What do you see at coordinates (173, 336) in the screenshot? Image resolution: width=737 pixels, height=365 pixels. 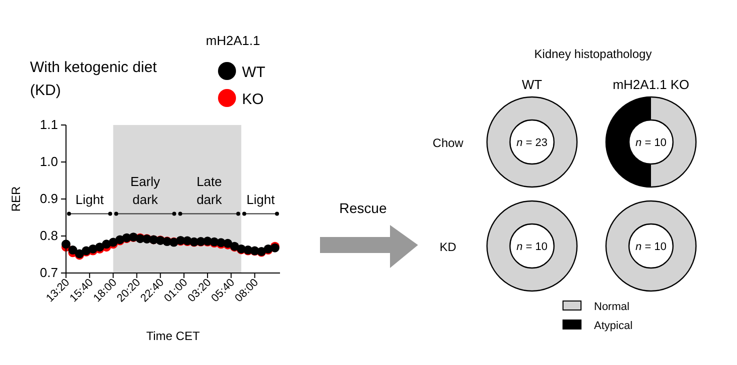 I see `x-axis-title: Time CET` at bounding box center [173, 336].